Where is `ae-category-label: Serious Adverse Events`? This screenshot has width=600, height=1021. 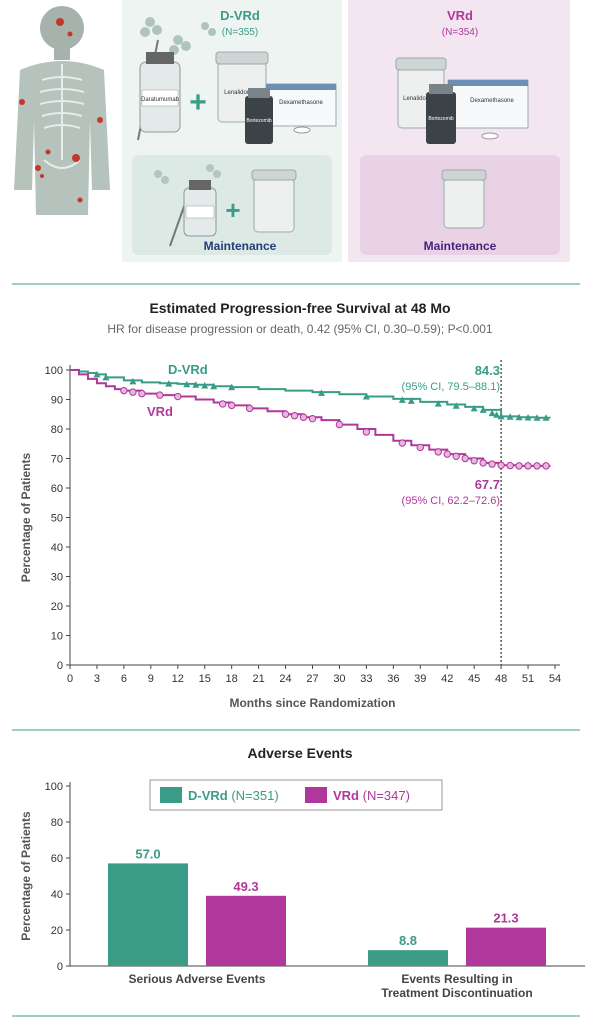 ae-category-label: Serious Adverse Events is located at coordinates (197, 979).